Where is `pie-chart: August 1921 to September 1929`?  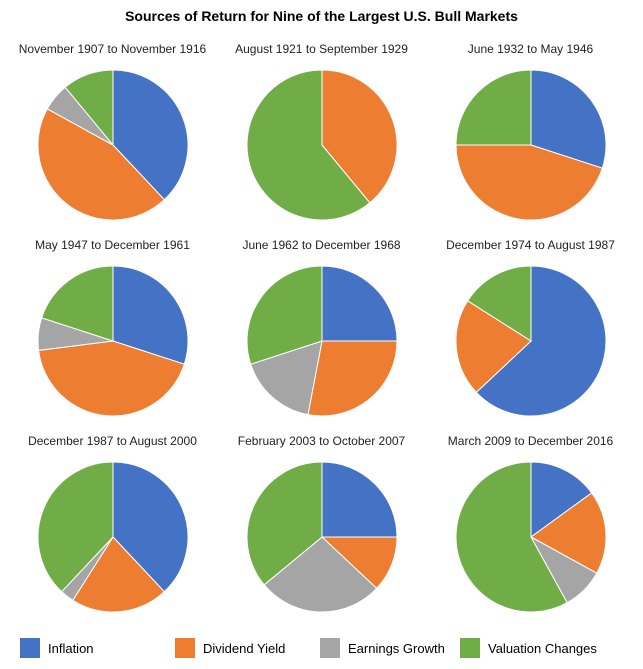
pie-chart: August 1921 to September 1929 is located at coordinates (321, 130).